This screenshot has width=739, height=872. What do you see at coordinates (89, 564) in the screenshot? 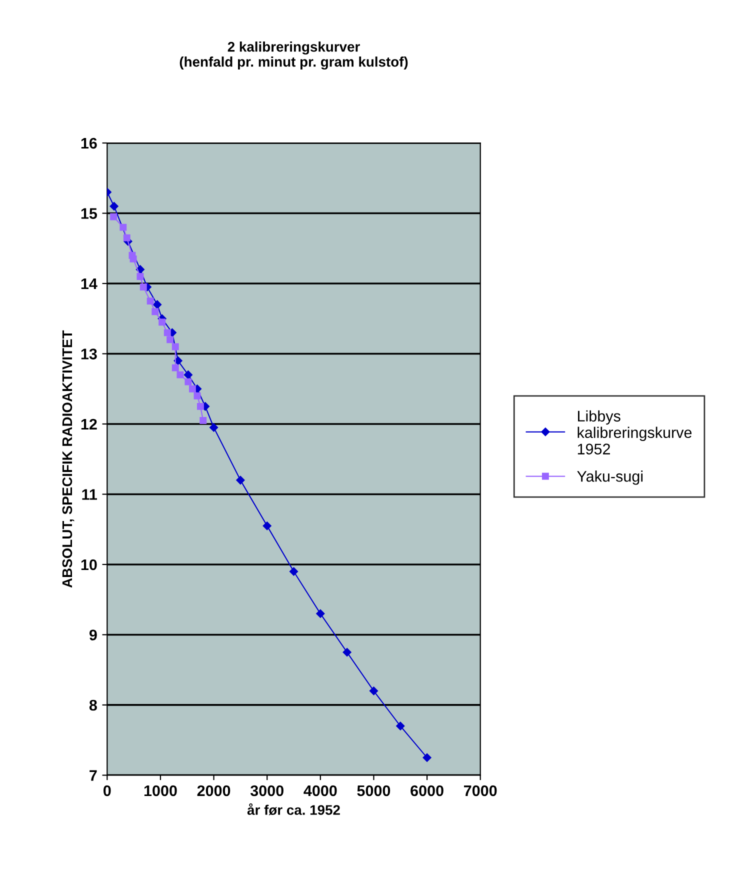
I see `y-tick-label: 10` at bounding box center [89, 564].